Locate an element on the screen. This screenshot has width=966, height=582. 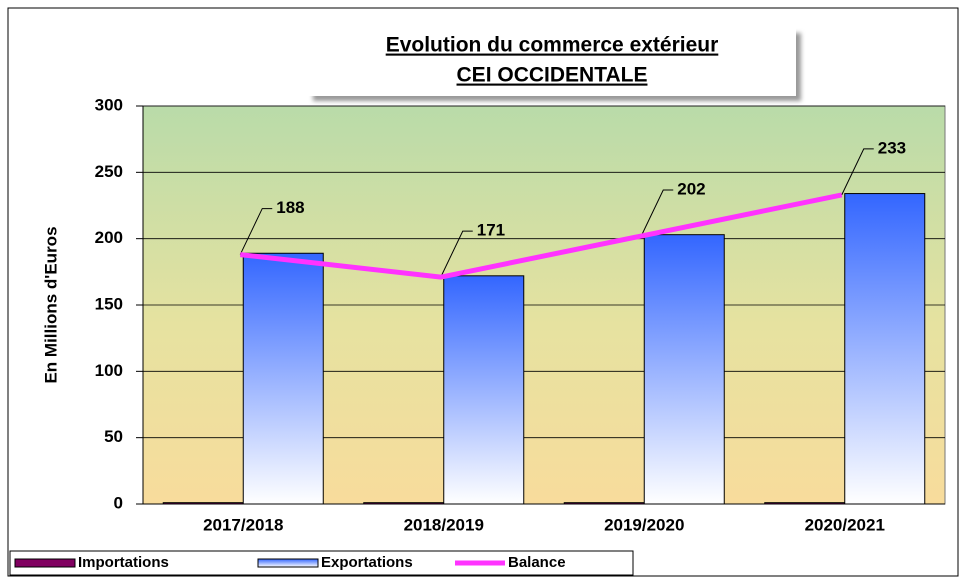
data-label: 202 is located at coordinates (691, 188).